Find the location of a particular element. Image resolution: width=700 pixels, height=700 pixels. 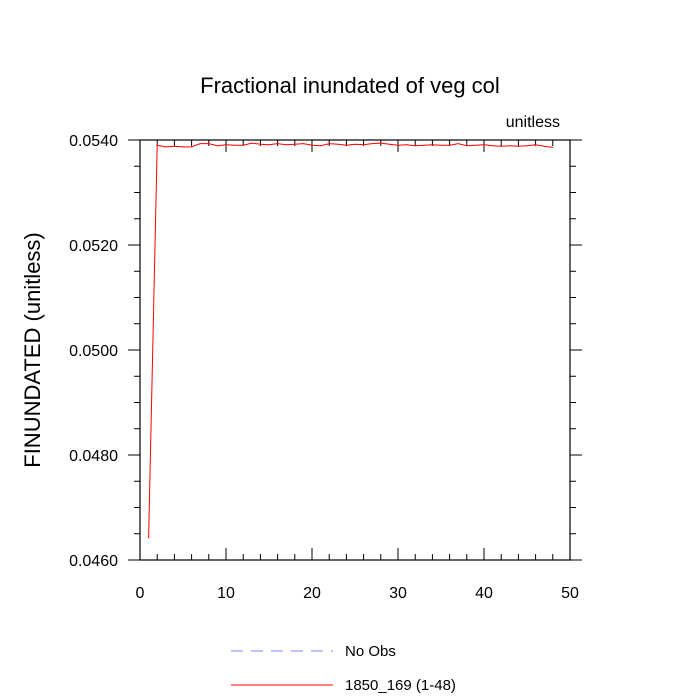

x-tick-label: 10 is located at coordinates (226, 593).